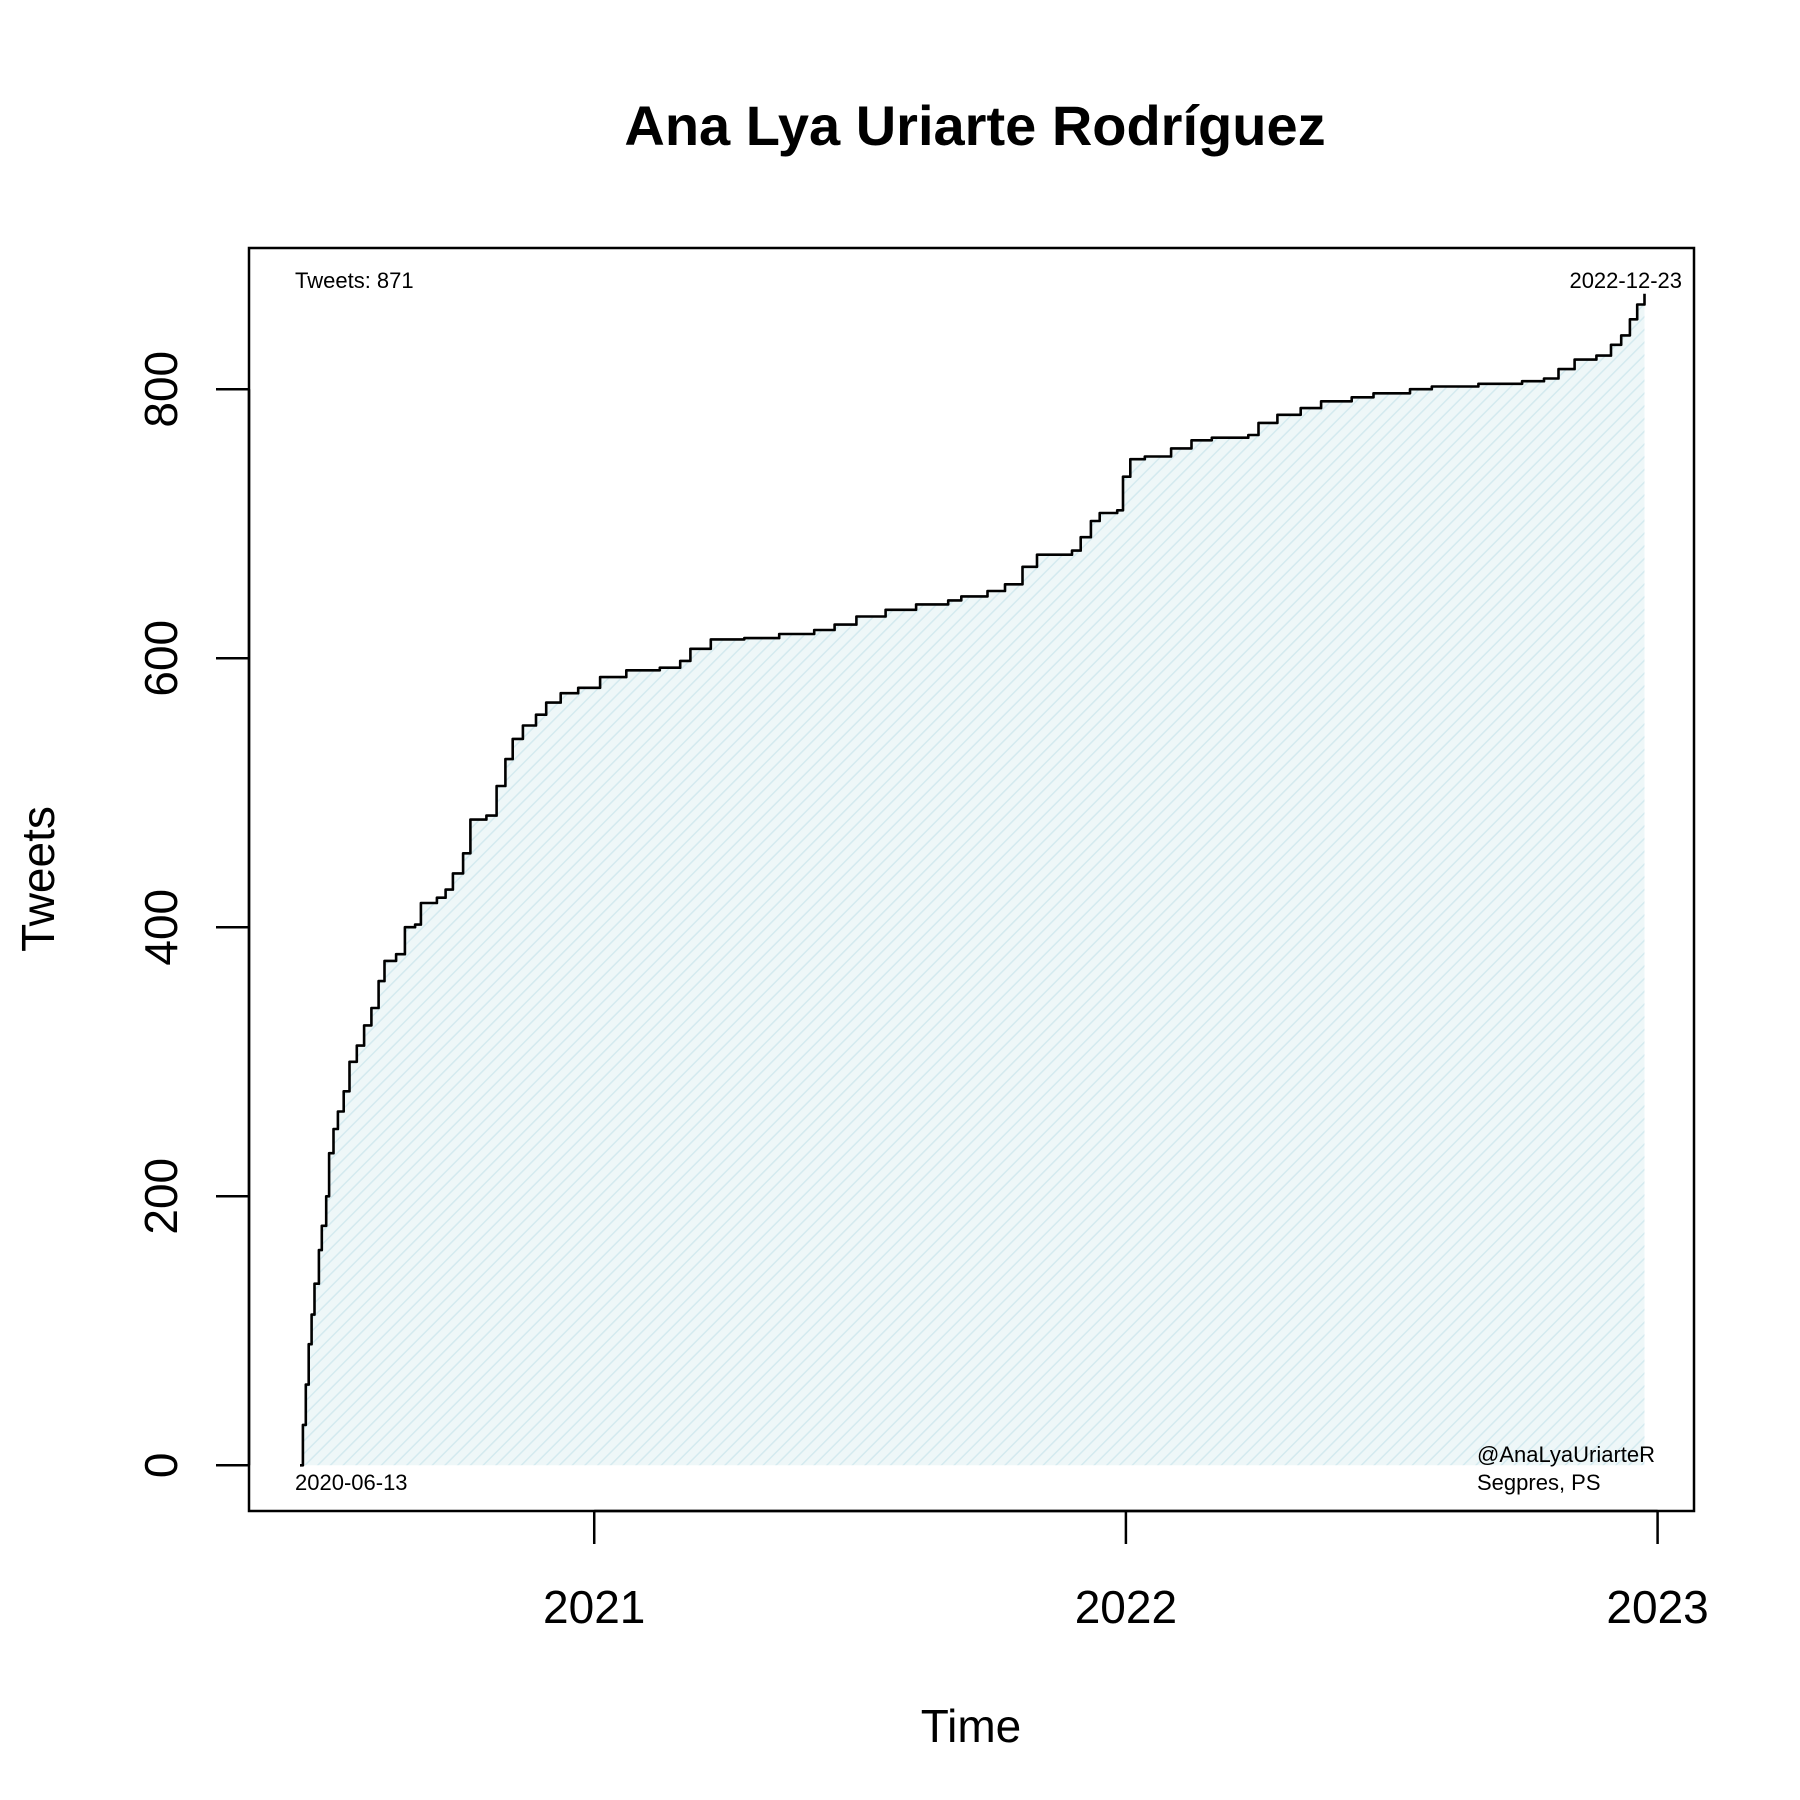 The image size is (1800, 1800). I want to click on end-date-label: 2022-12-23, so click(1625, 280).